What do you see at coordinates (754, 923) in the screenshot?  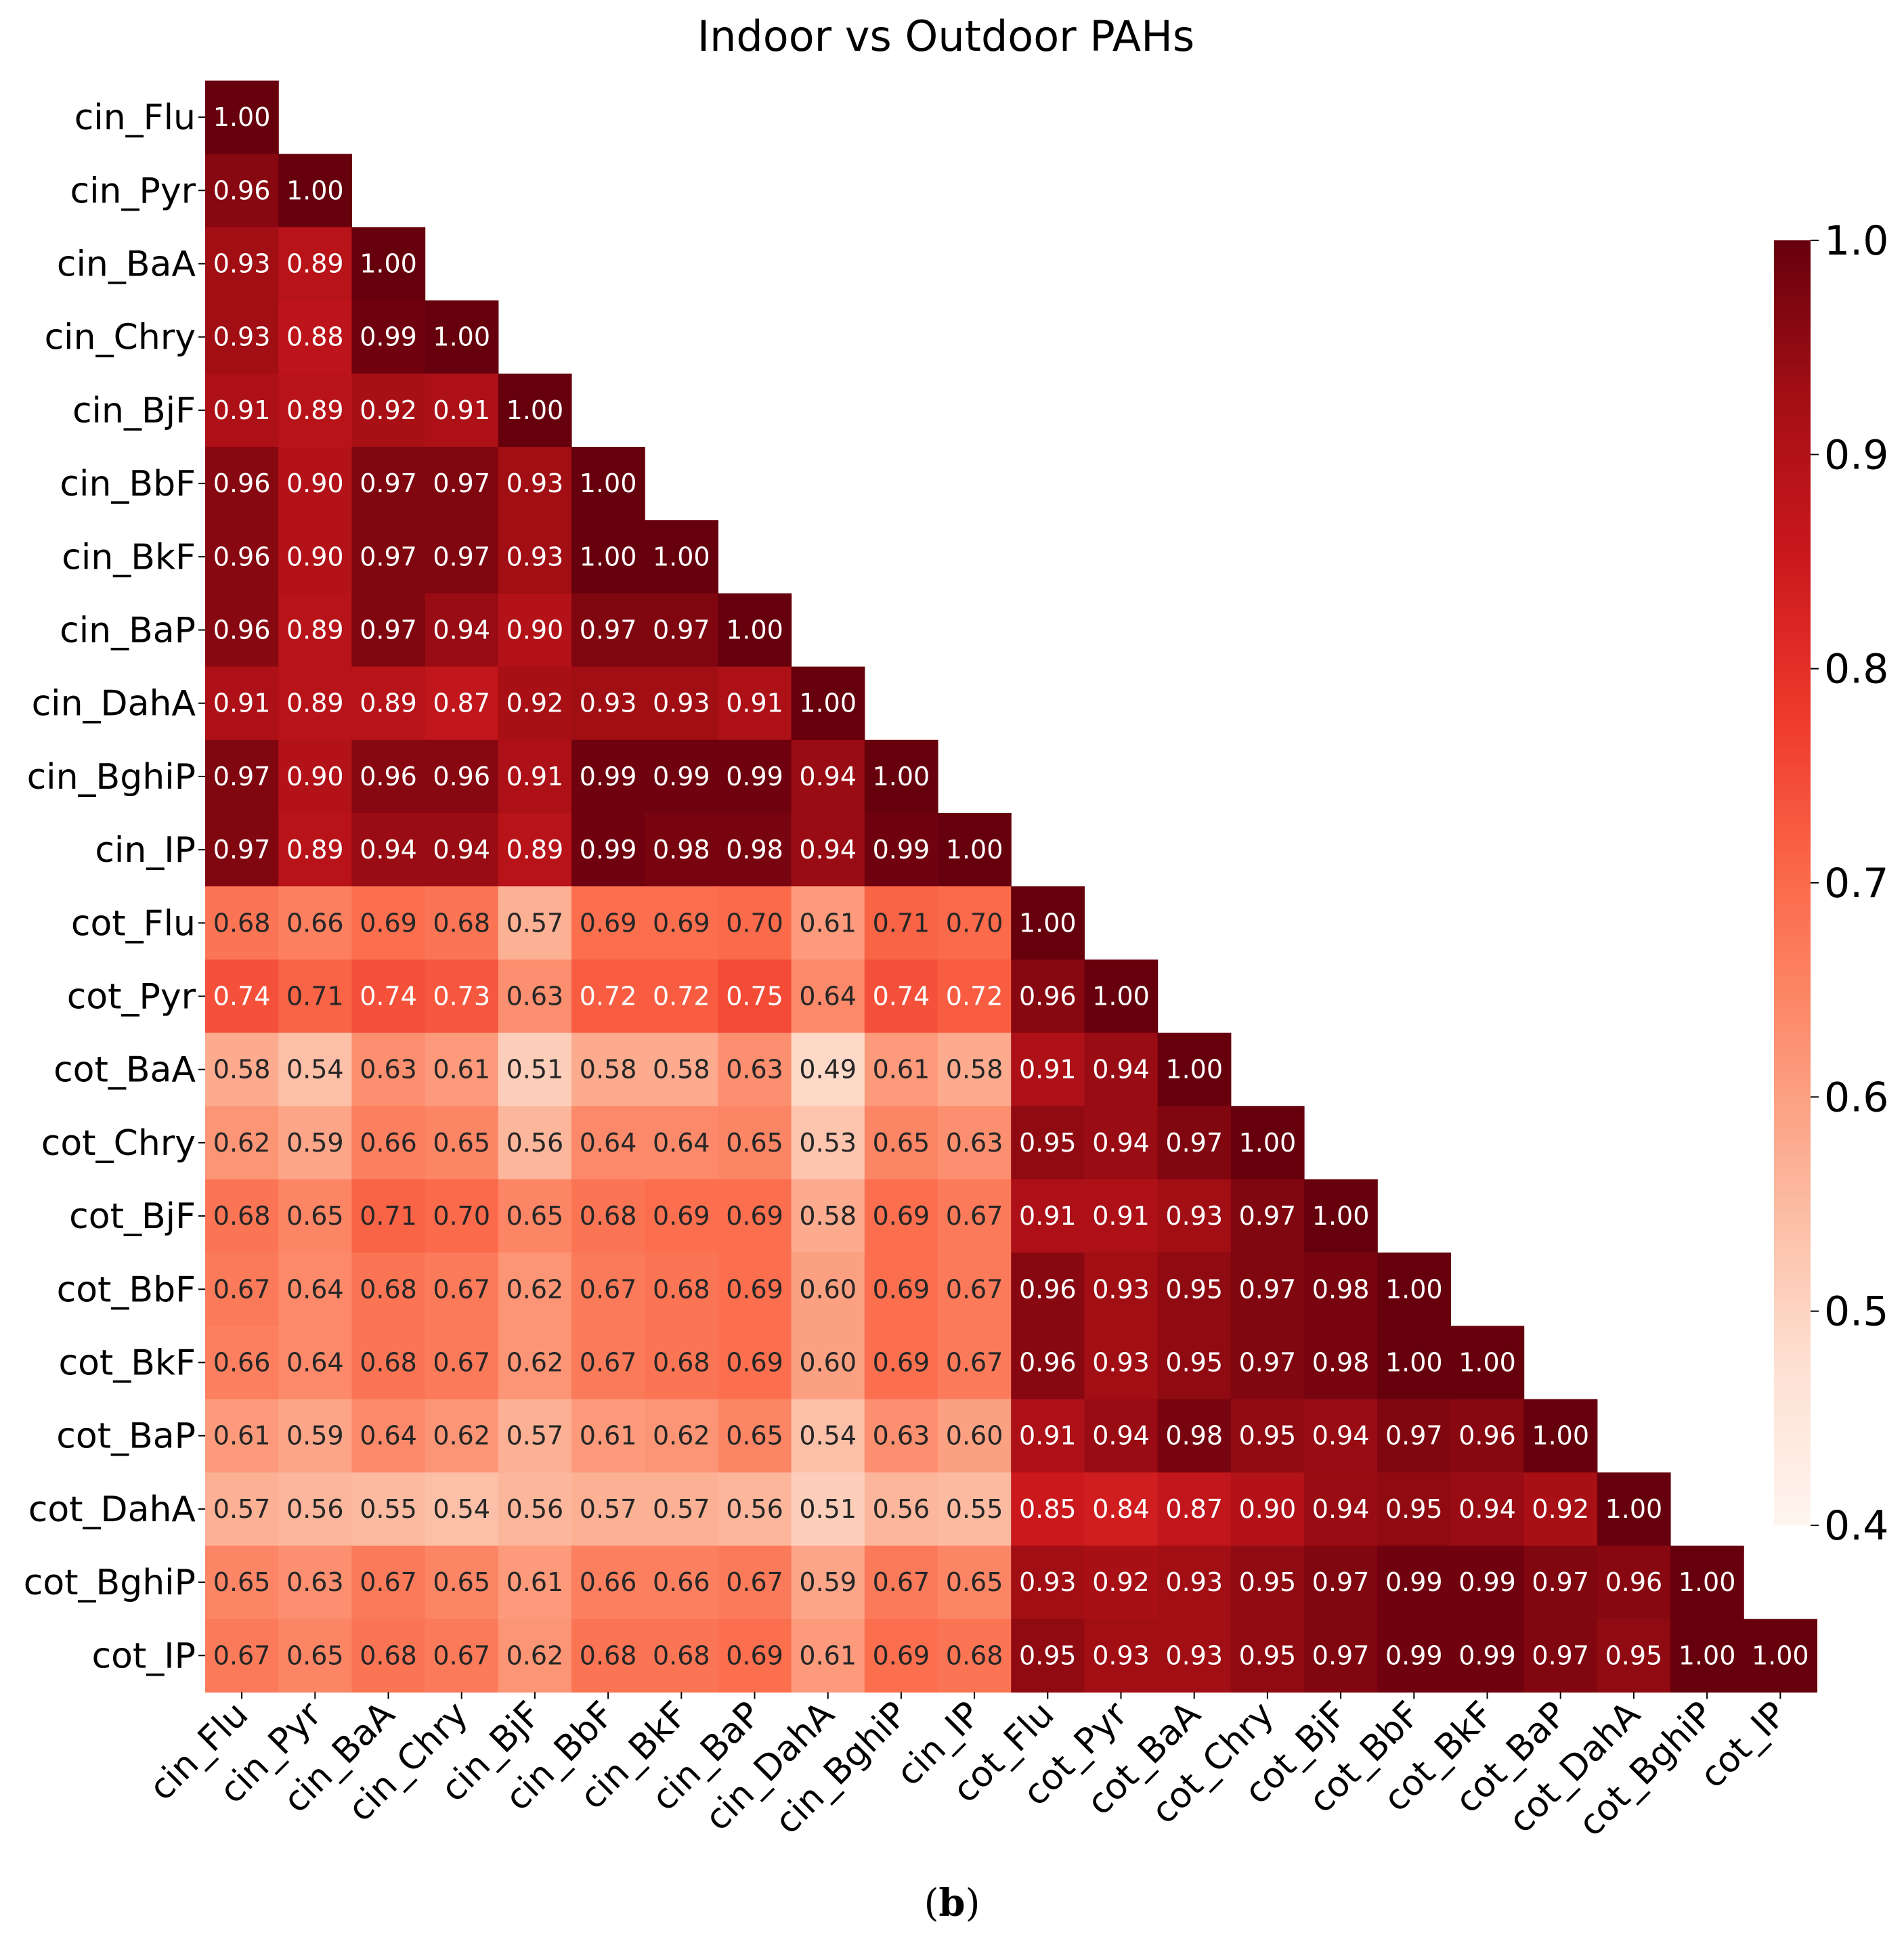 I see `cell-value-label: 0.70` at bounding box center [754, 923].